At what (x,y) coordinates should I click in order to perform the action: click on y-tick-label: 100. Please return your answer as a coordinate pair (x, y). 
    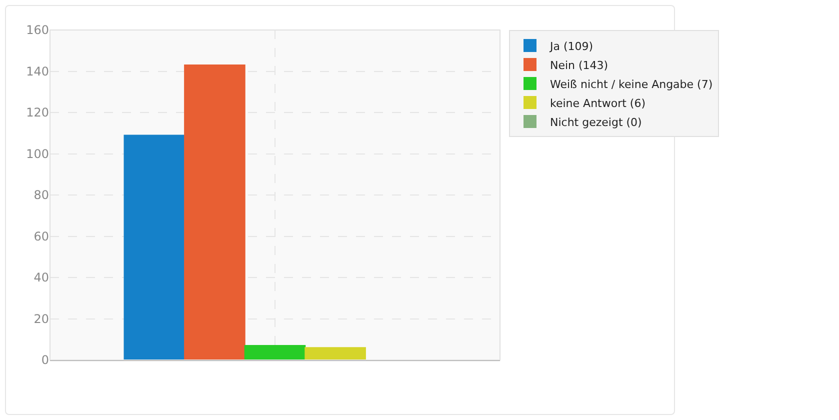
    Looking at the image, I should click on (37, 153).